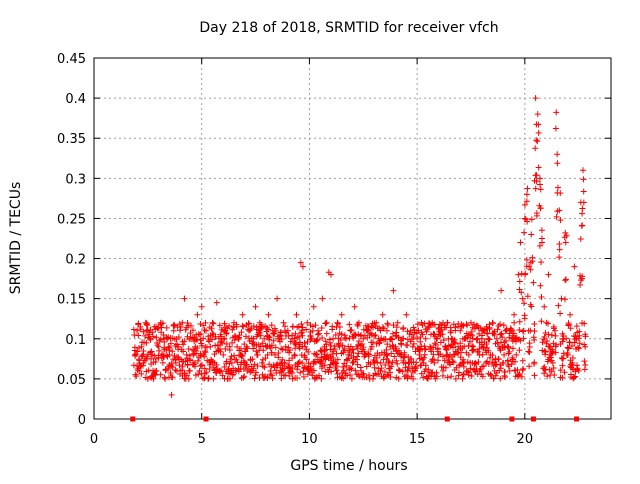 The height and width of the screenshot is (484, 640). What do you see at coordinates (525, 439) in the screenshot?
I see `x-tick-label: 20` at bounding box center [525, 439].